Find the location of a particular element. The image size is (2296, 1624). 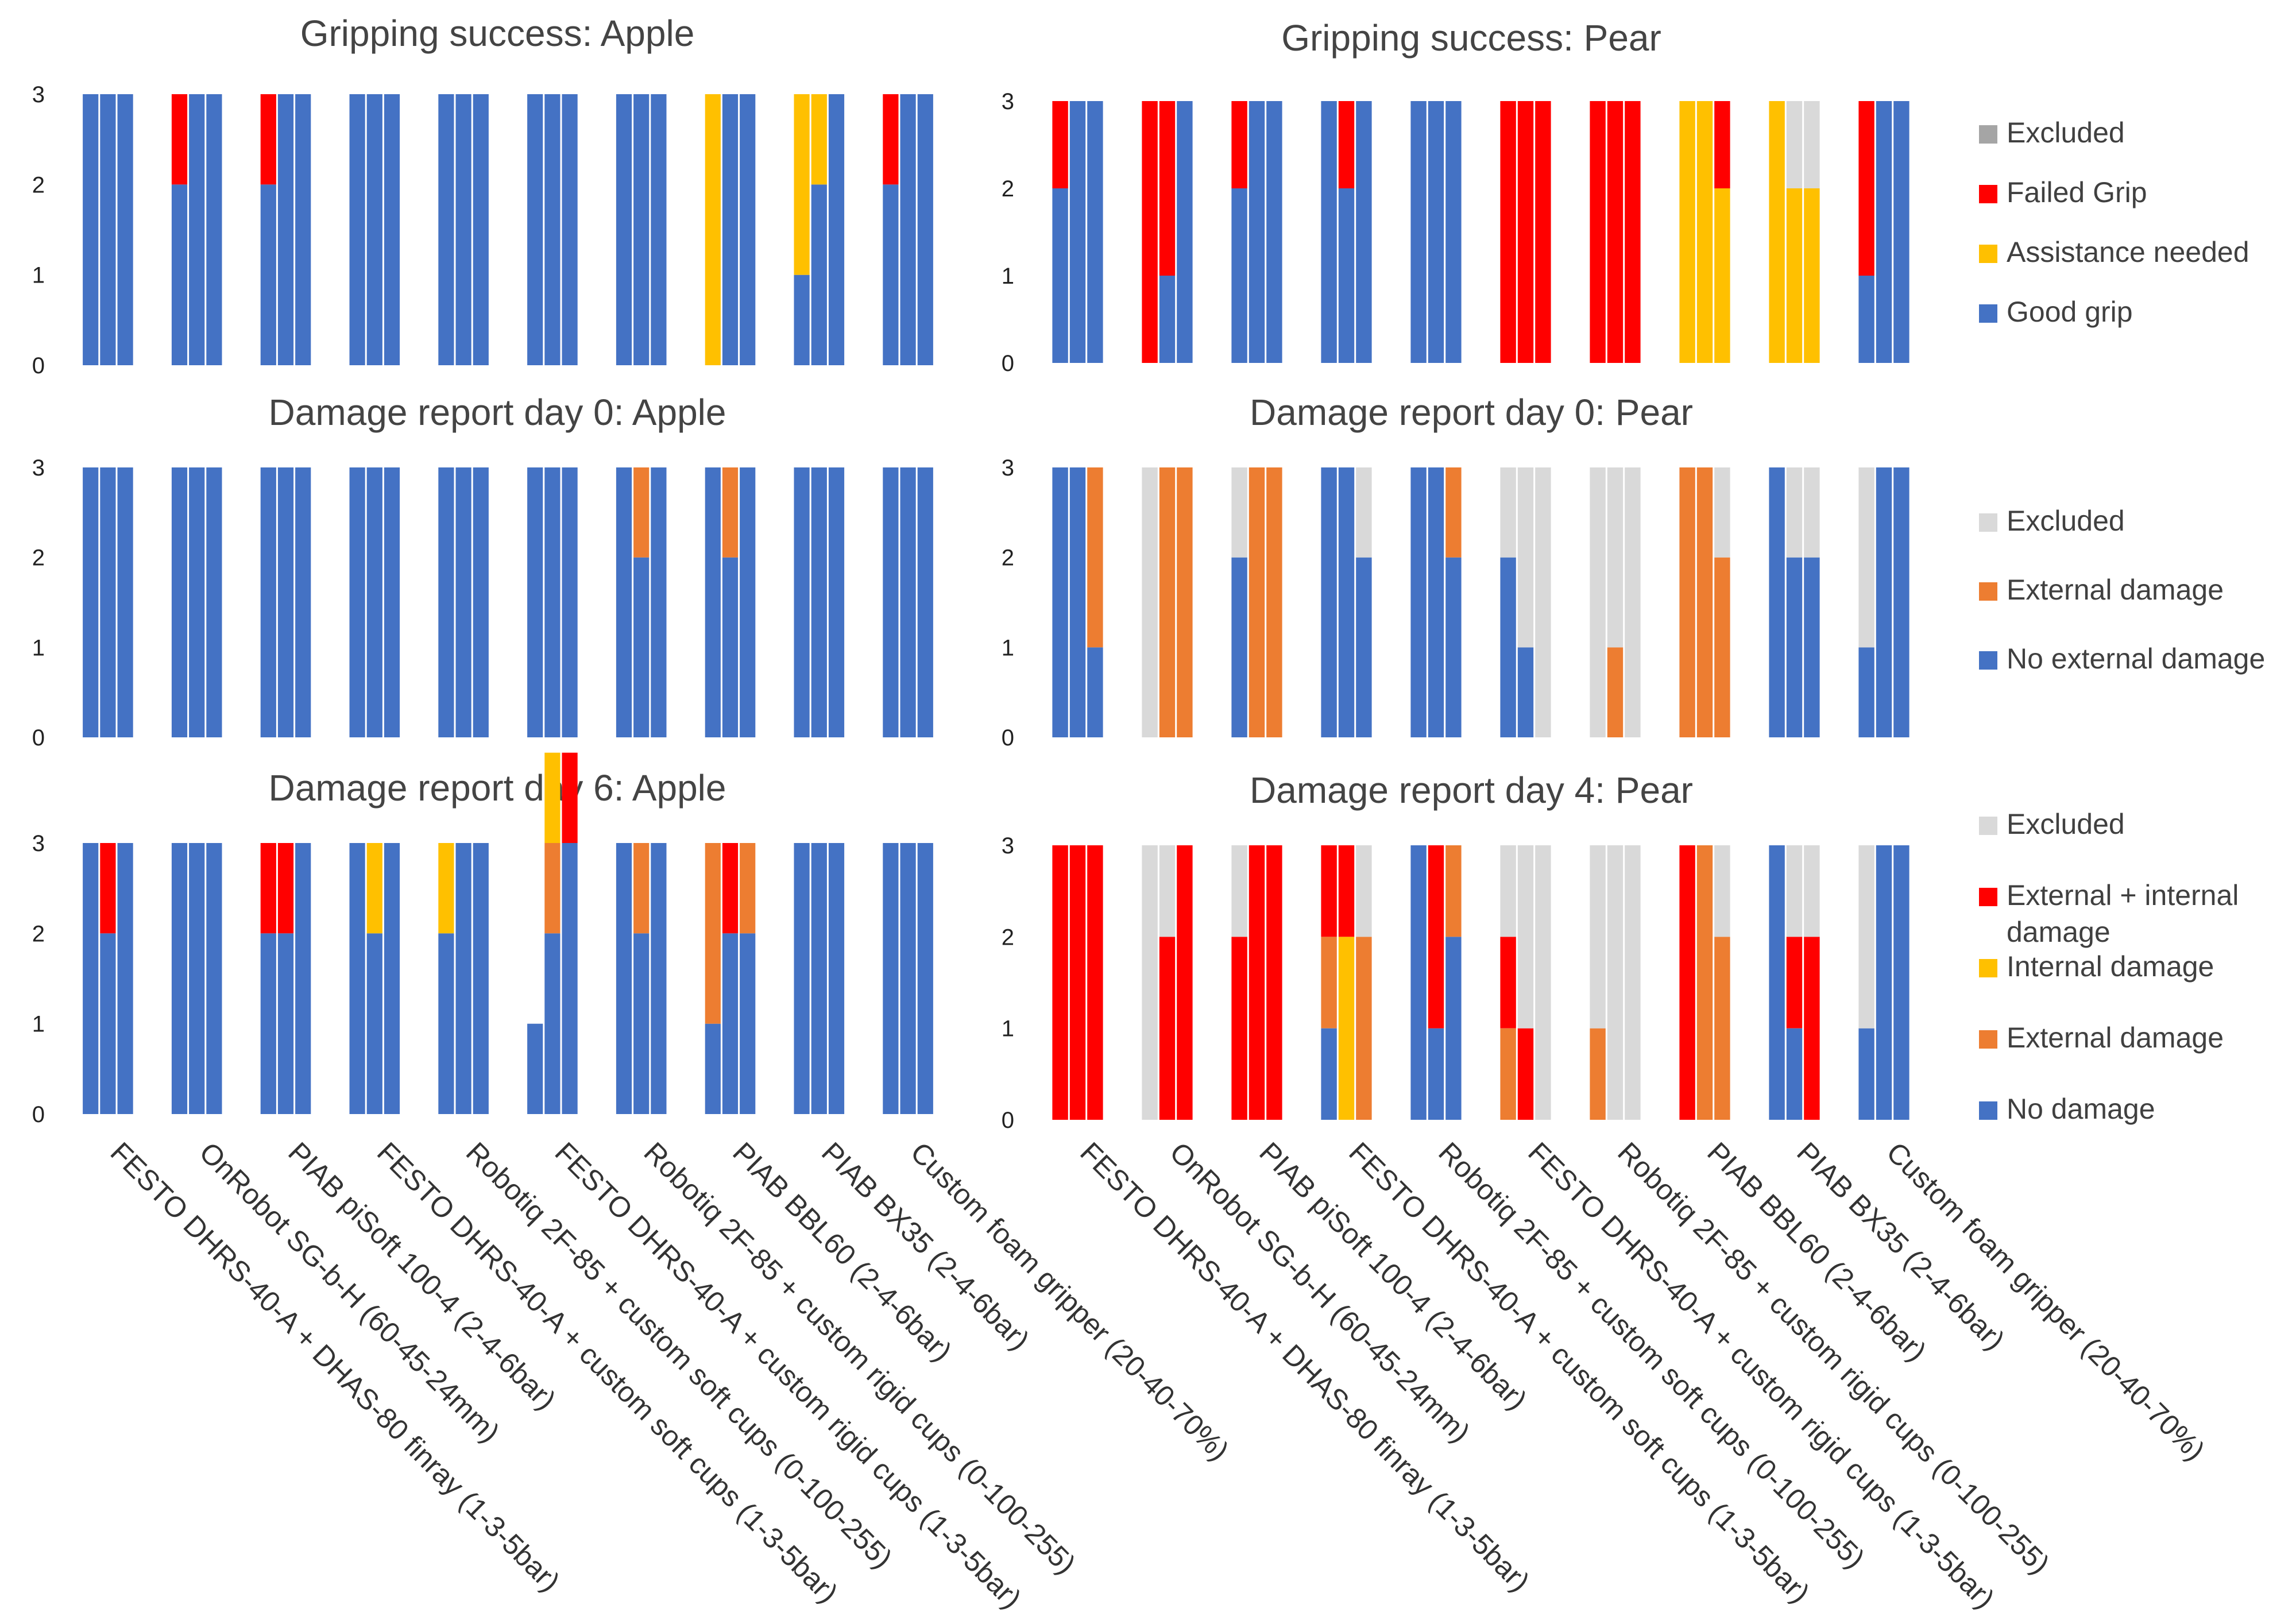

dmg0-apple-bar-g1-b2-s0 is located at coordinates (214, 602).